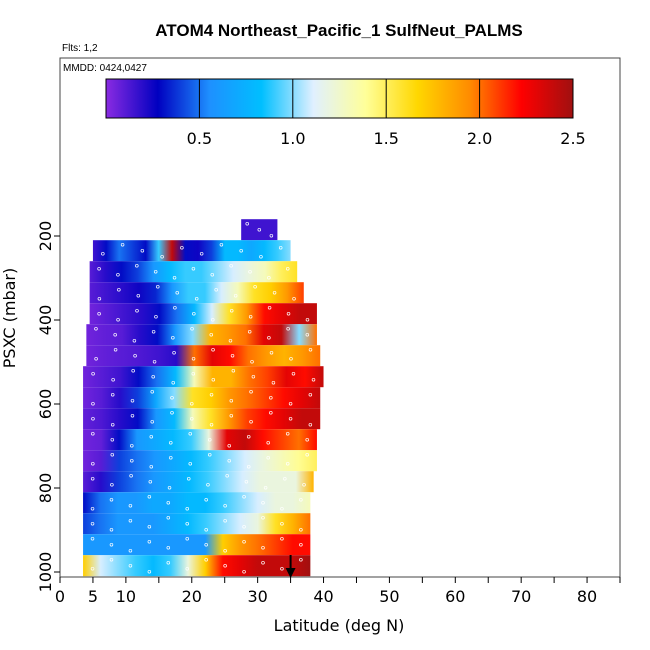 Image resolution: width=650 pixels, height=650 pixels. Describe the element at coordinates (199, 138) in the screenshot. I see `colorbar-tick-label: 0.5` at that location.